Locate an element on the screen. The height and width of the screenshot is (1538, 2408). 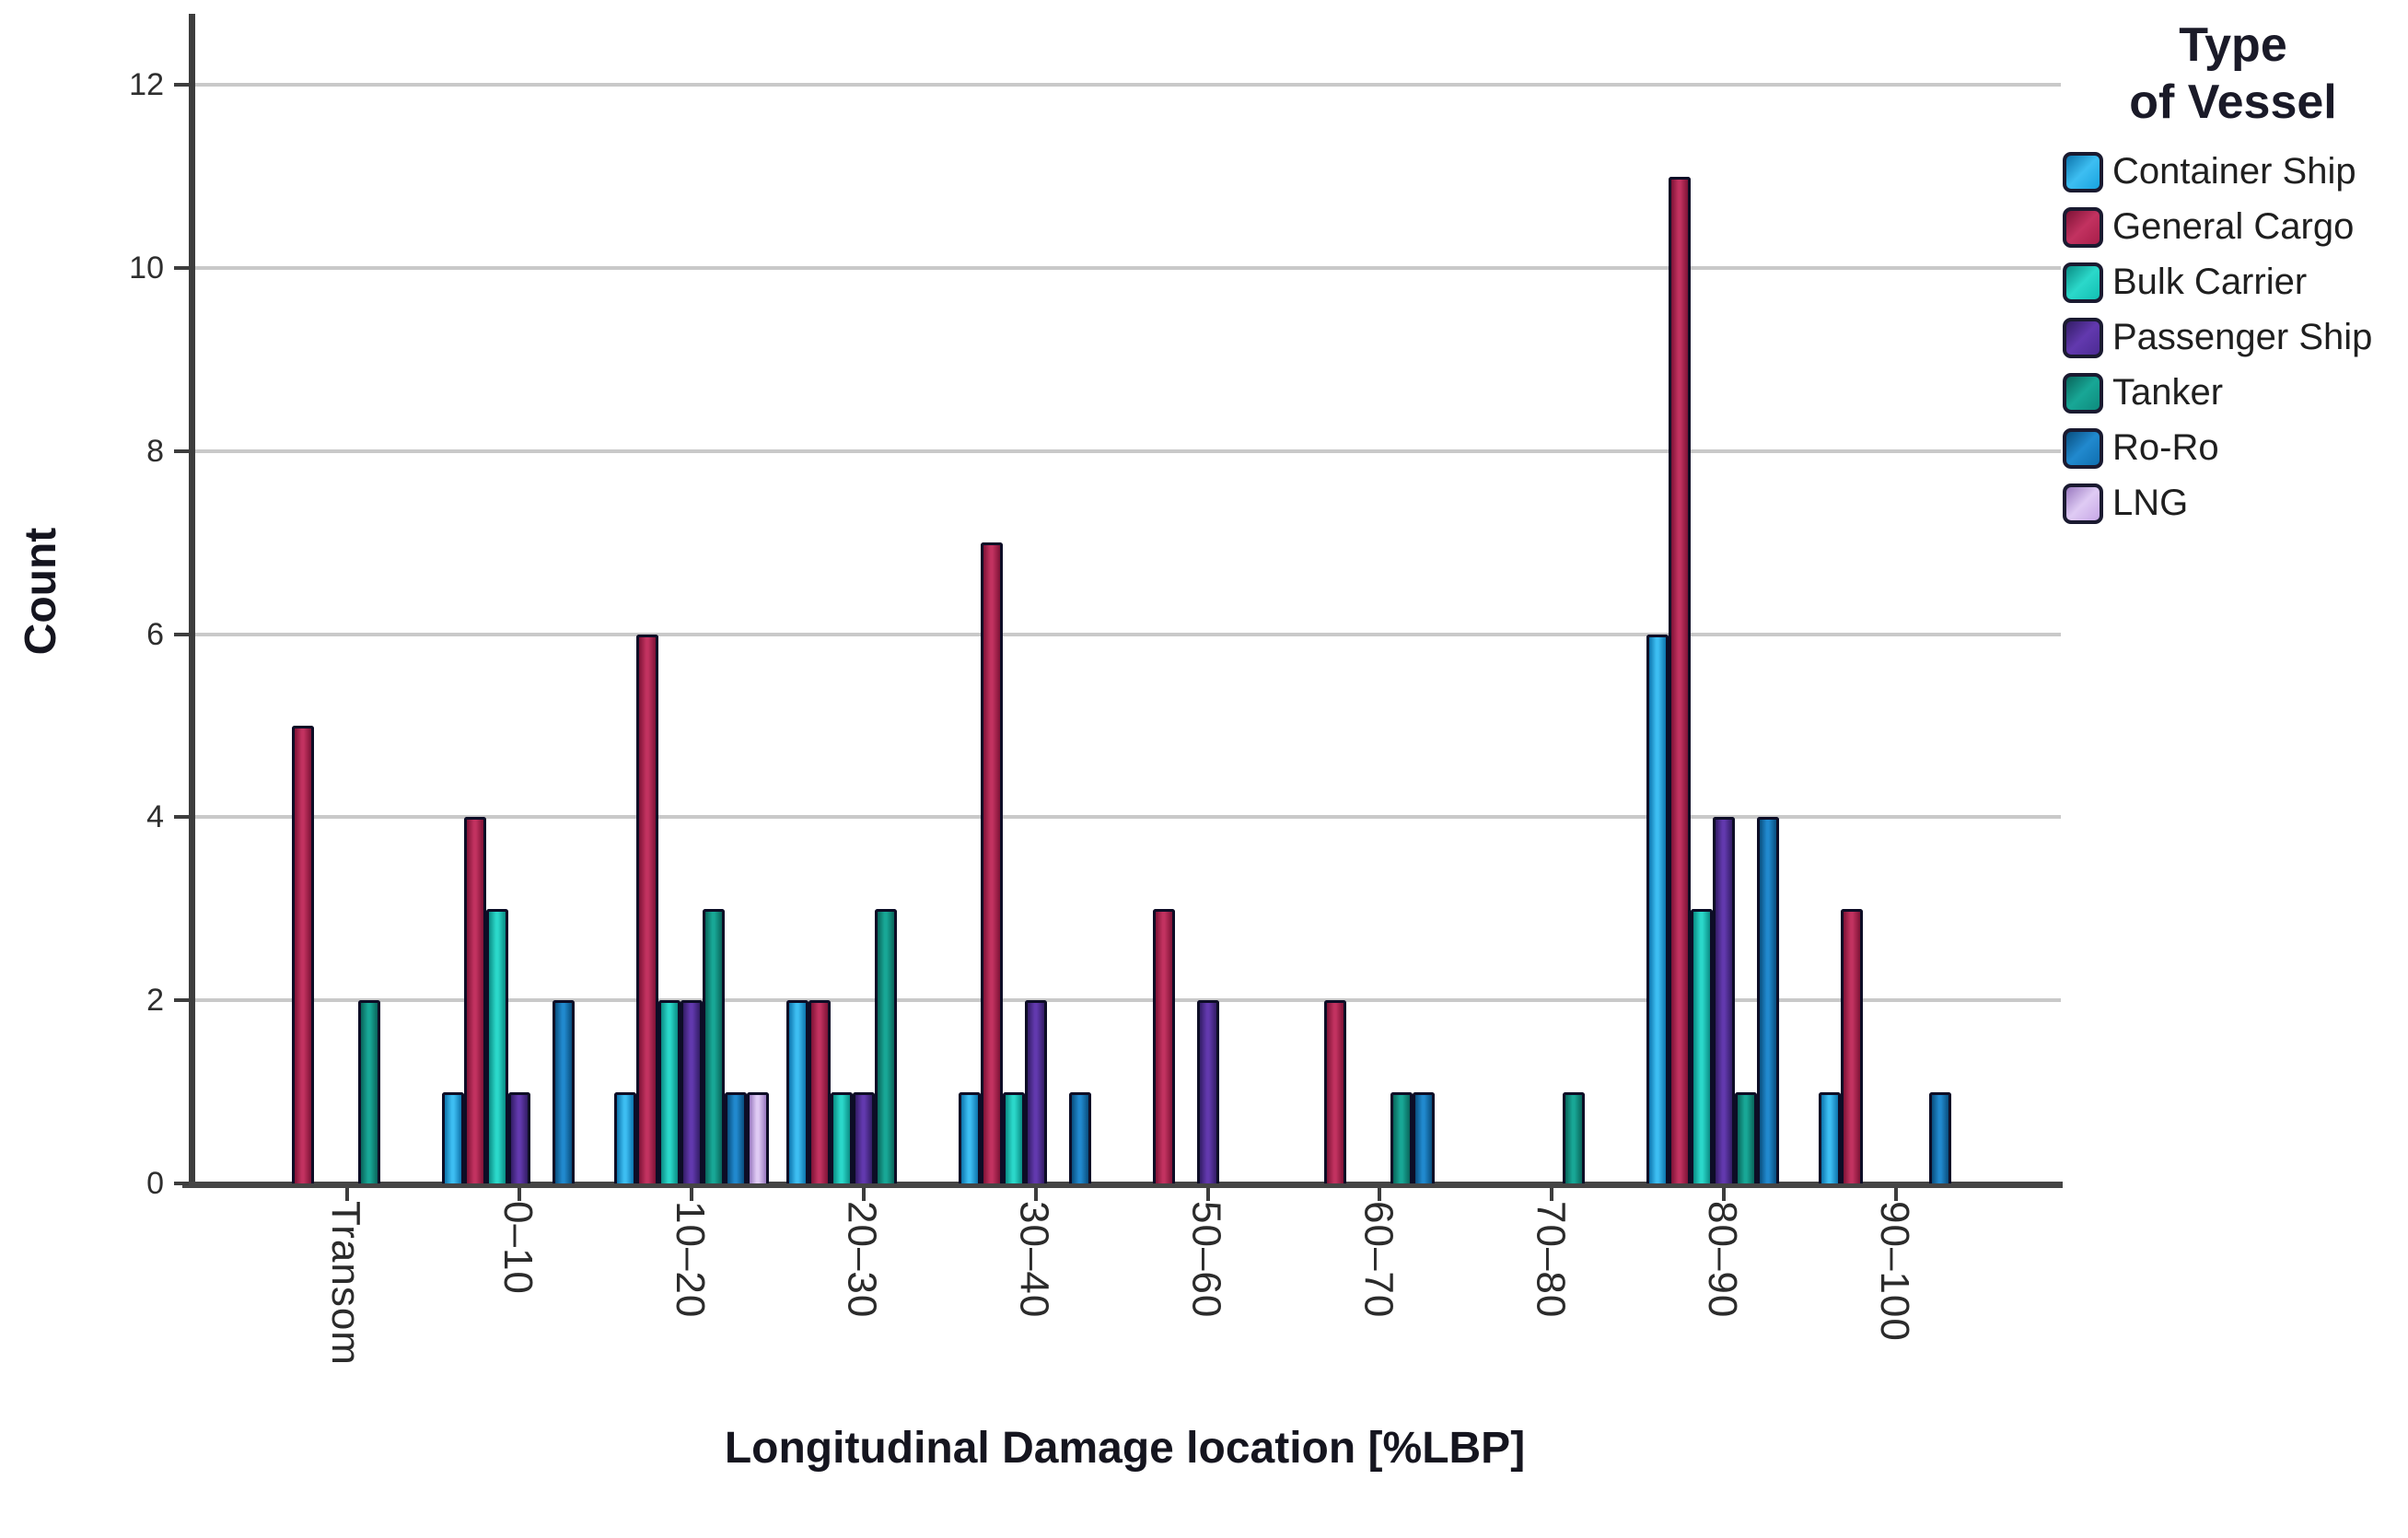
y-tick-label-8: 8 is located at coordinates (155, 451).